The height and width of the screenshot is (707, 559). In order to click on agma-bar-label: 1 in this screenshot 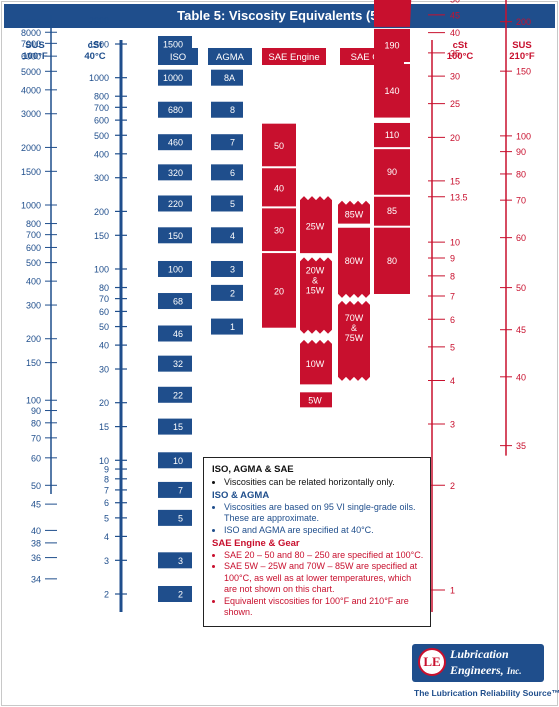, I will do `click(232, 327)`.